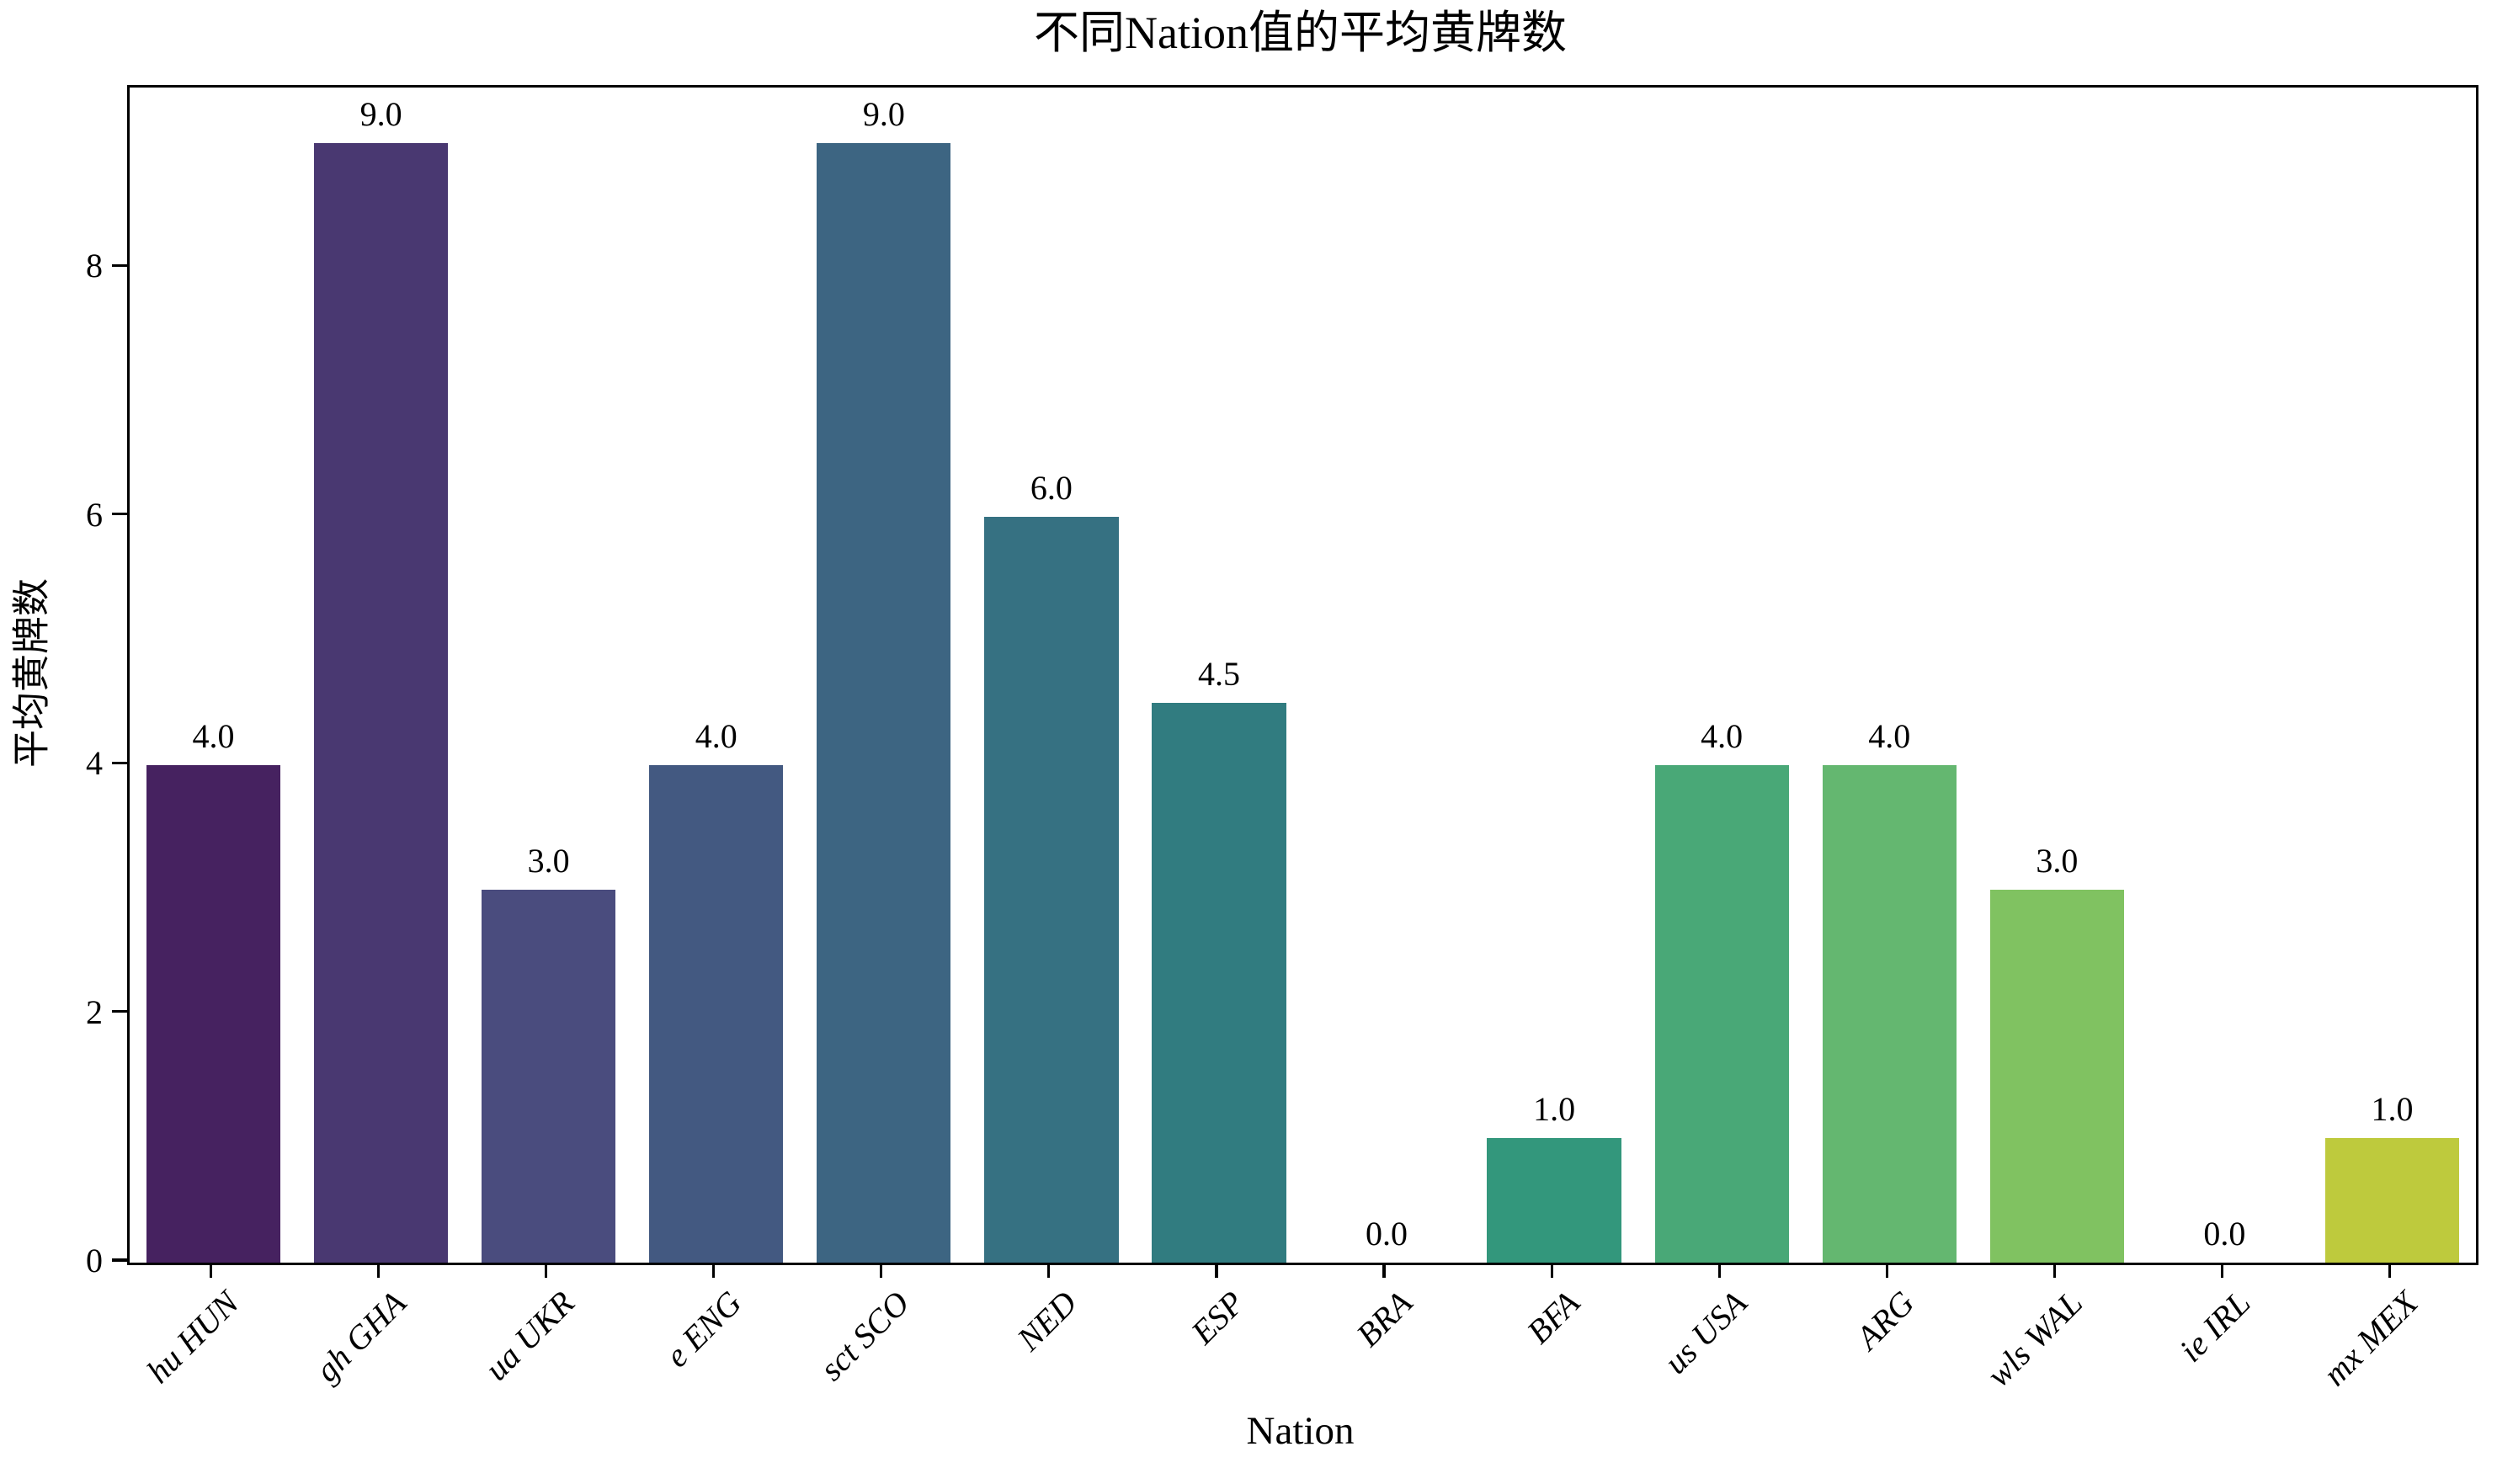  What do you see at coordinates (1051, 487) in the screenshot?
I see `bar-value-label: 6.0` at bounding box center [1051, 487].